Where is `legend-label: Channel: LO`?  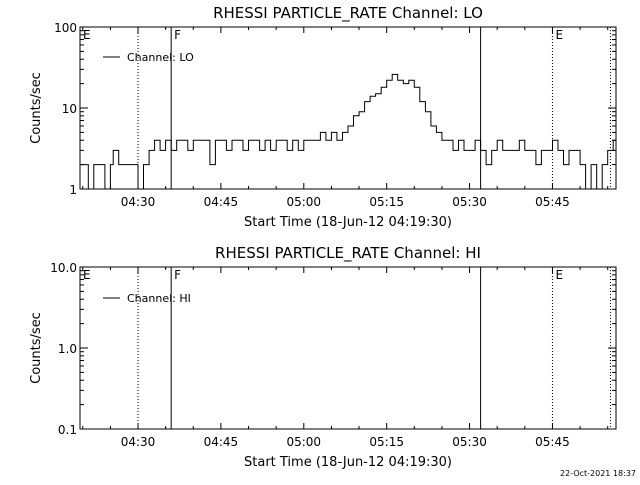 legend-label: Channel: LO is located at coordinates (160, 57).